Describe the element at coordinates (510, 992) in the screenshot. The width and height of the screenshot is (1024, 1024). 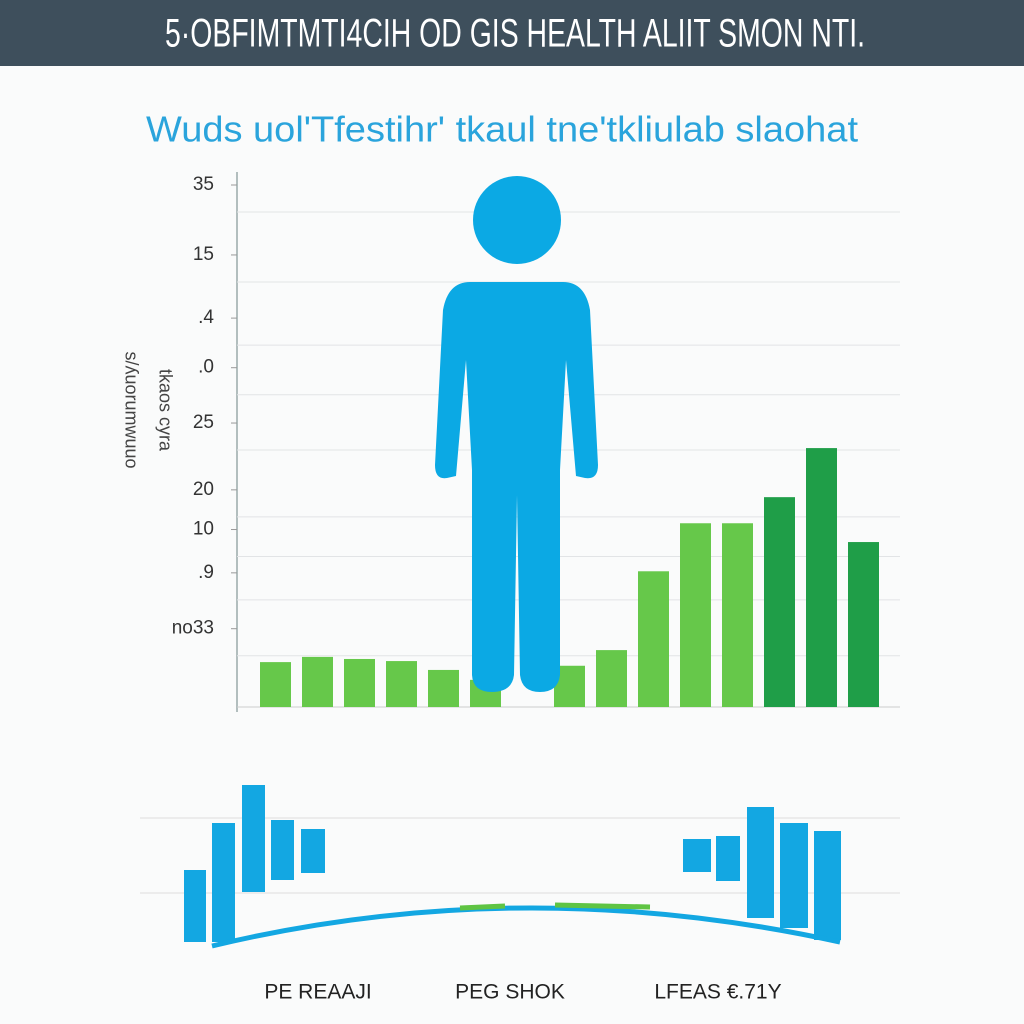
I see `bottom-label: PEG SHOK` at that location.